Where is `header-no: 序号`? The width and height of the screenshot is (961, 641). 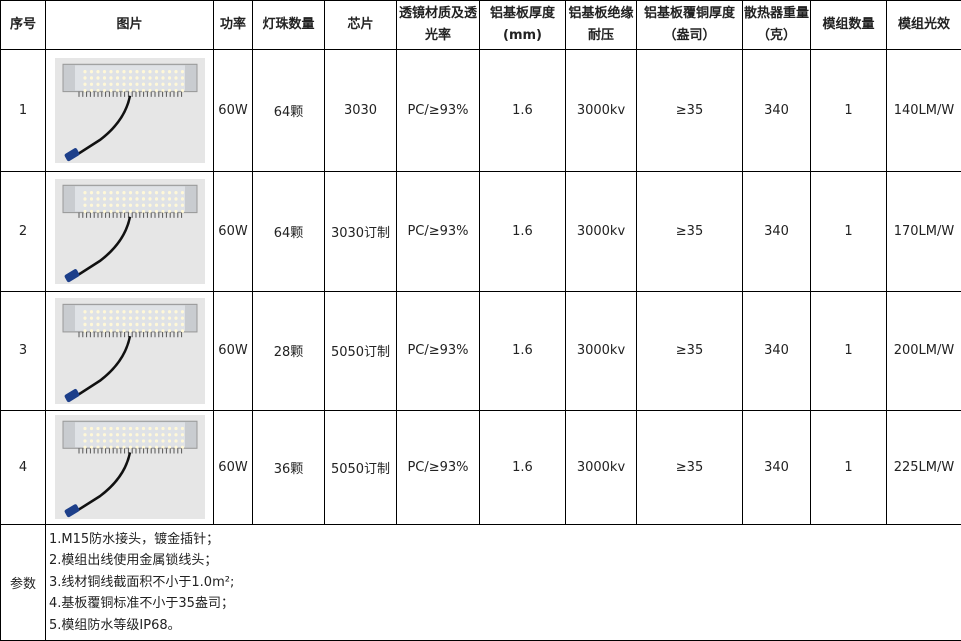
header-no: 序号 is located at coordinates (23, 25).